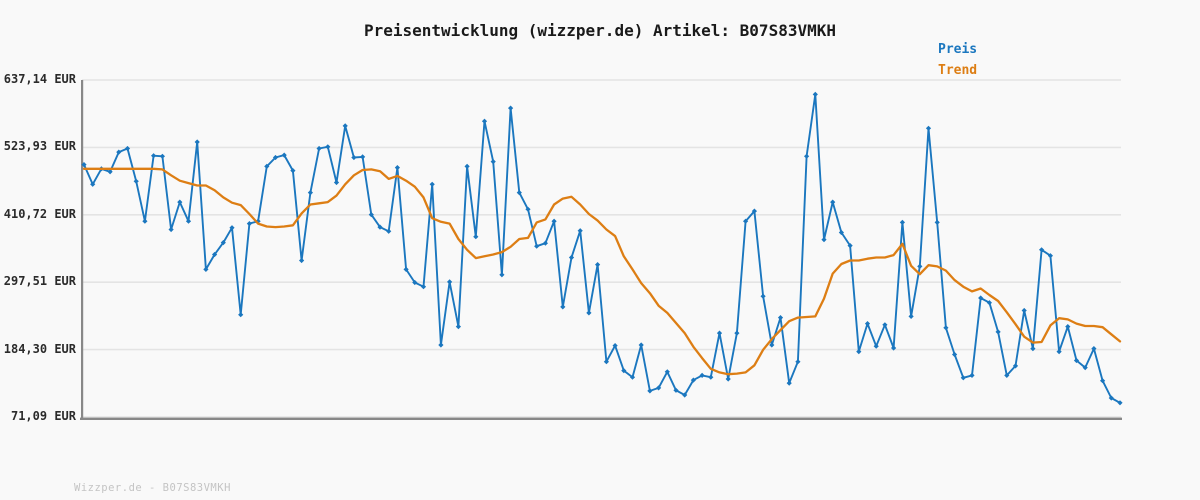  Describe the element at coordinates (152, 488) in the screenshot. I see `watermark-footer: Wizzper.de - B07S83VMKH` at that location.